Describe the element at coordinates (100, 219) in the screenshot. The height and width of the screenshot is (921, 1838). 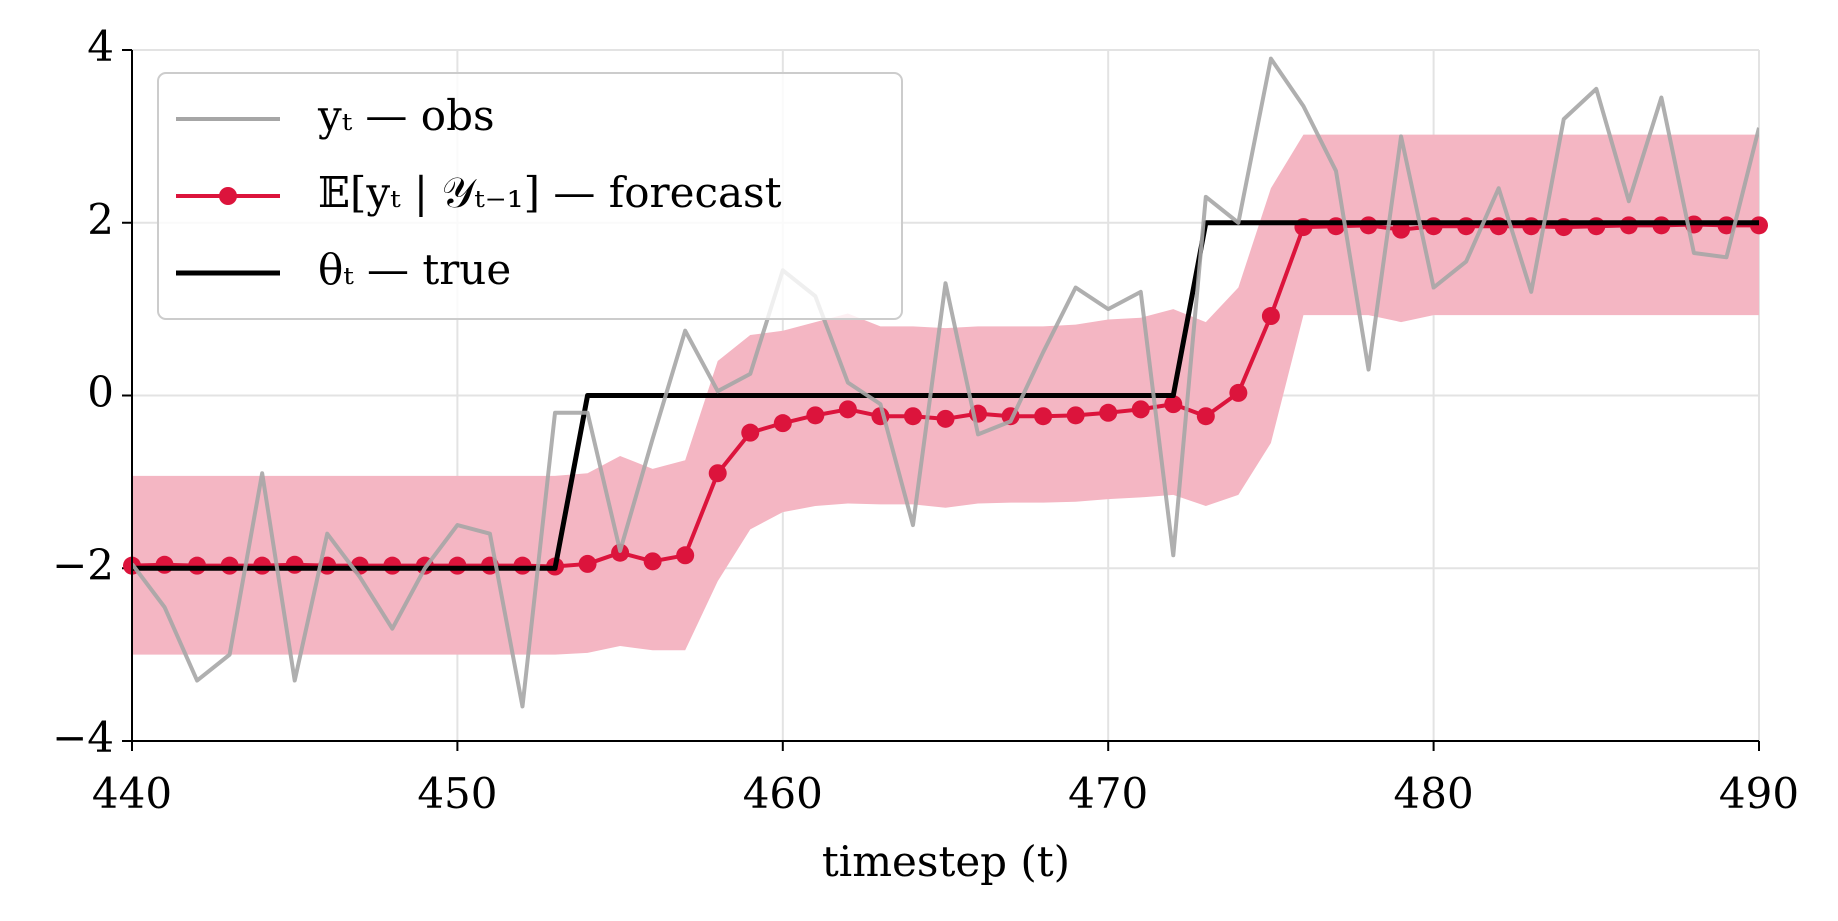
I see `y-tick-label: 2` at that location.